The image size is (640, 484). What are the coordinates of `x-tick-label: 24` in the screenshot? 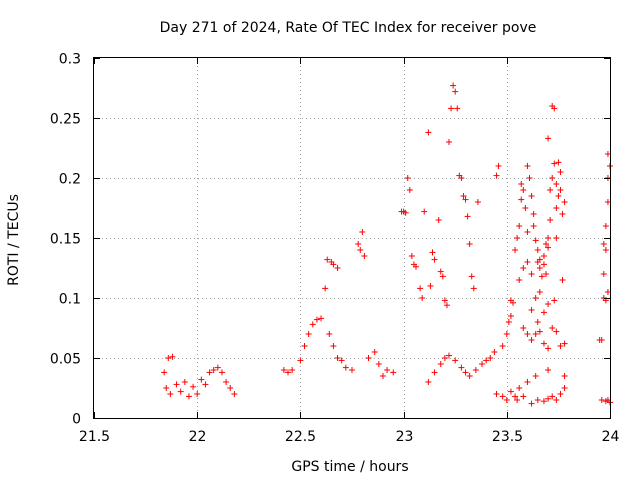 It's located at (611, 437).